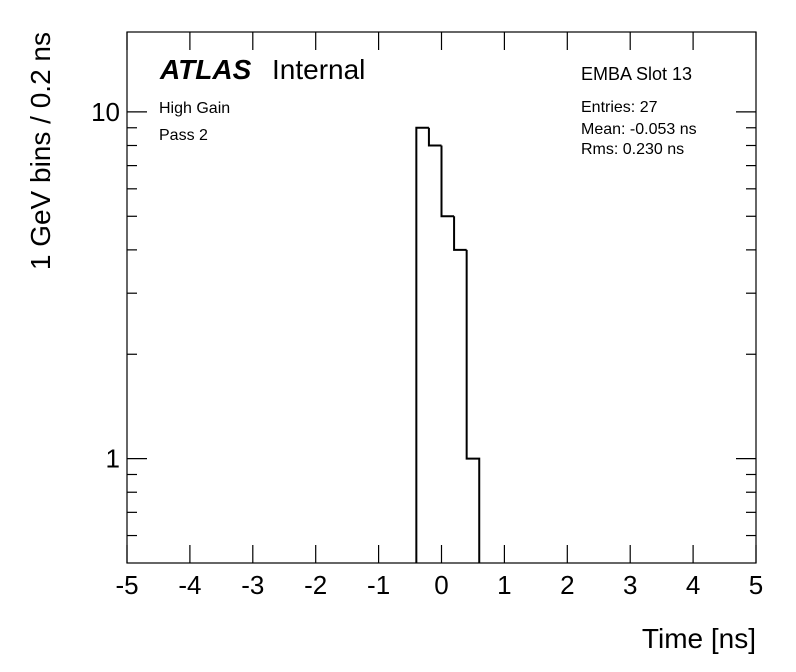 This screenshot has height=672, width=796. What do you see at coordinates (756, 585) in the screenshot?
I see `x-tick-label: 5` at bounding box center [756, 585].